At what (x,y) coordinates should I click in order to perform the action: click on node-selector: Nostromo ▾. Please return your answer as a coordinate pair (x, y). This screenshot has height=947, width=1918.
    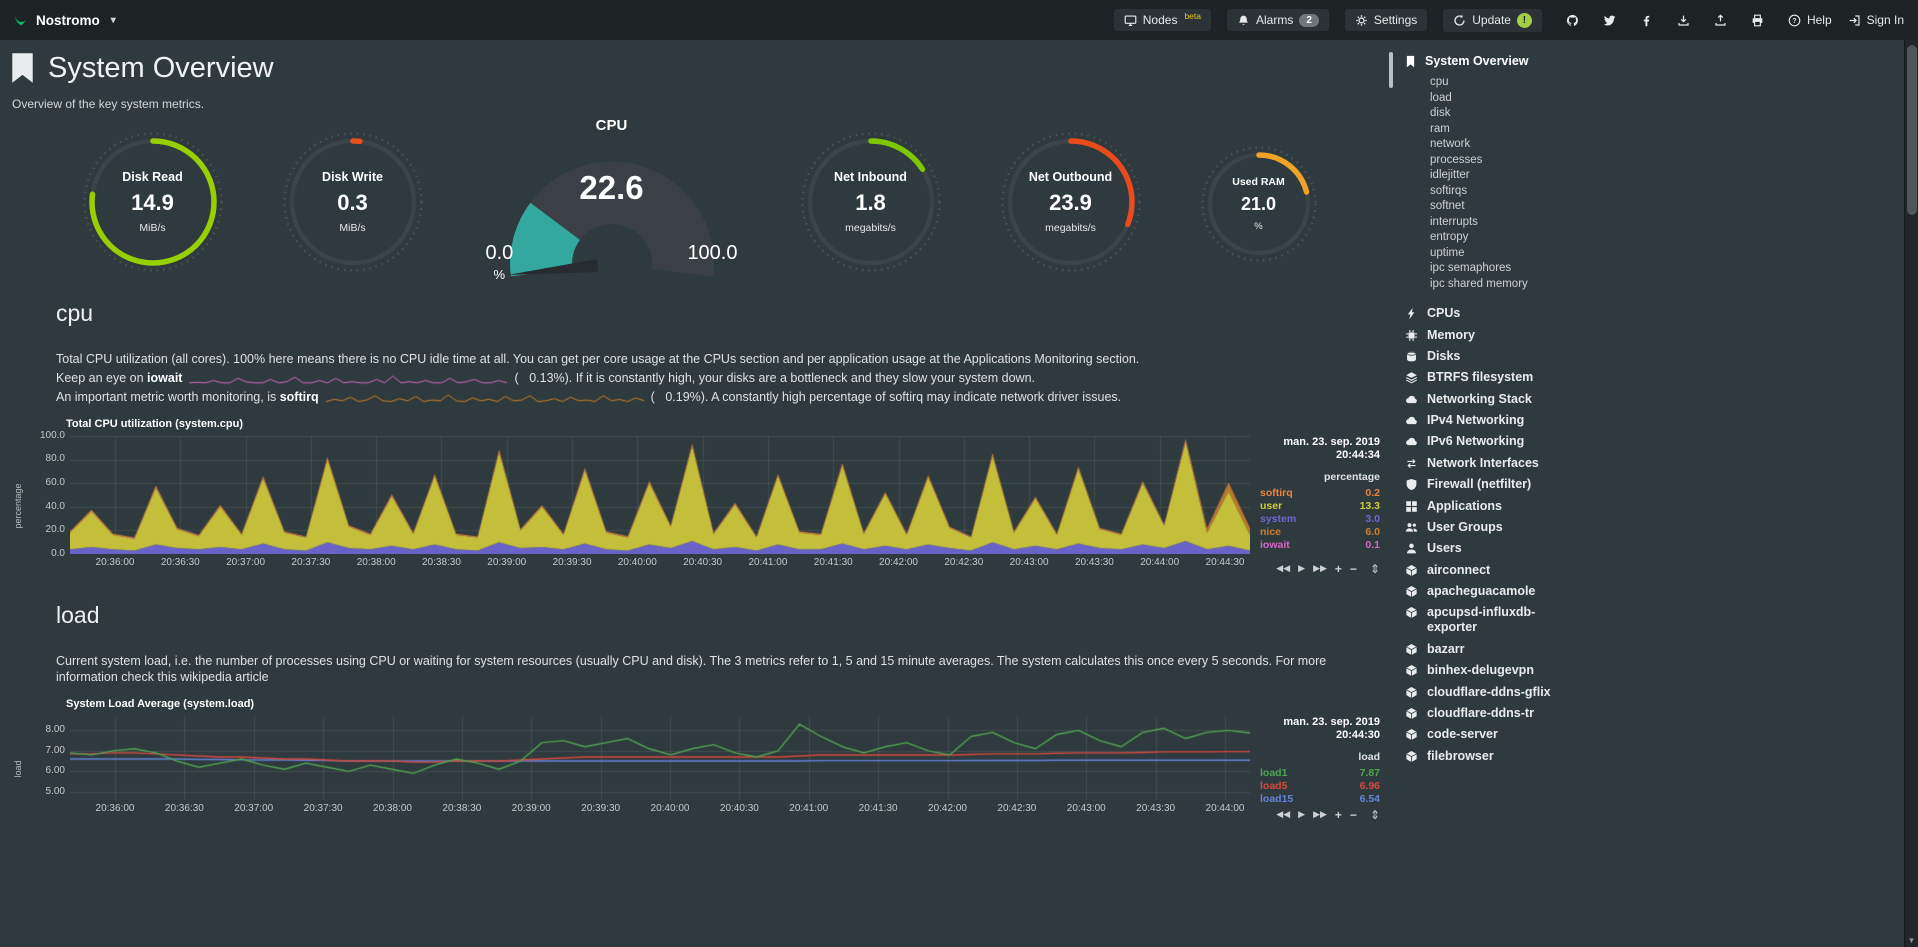
    Looking at the image, I should click on (65, 20).